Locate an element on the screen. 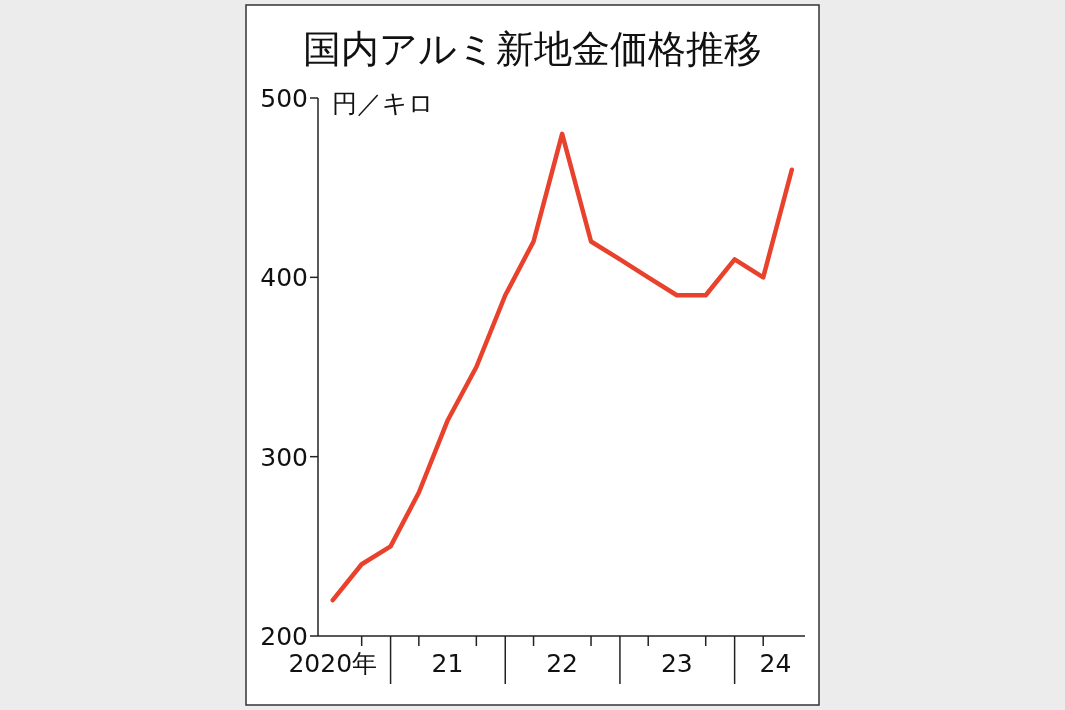  x-tick-label: 22 is located at coordinates (562, 663).